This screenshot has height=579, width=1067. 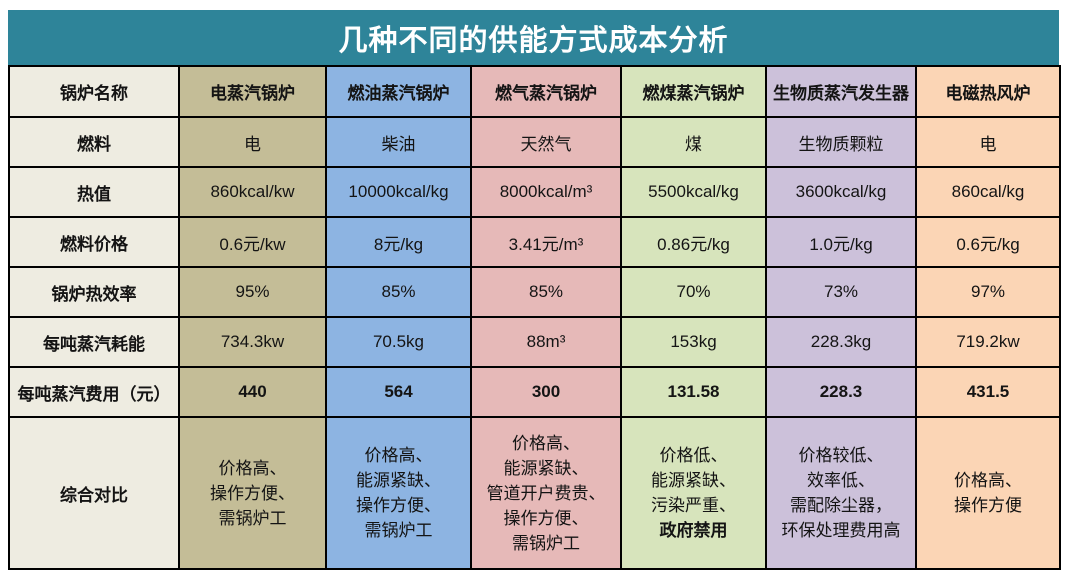 I want to click on row-label: 燃料, so click(x=94, y=142).